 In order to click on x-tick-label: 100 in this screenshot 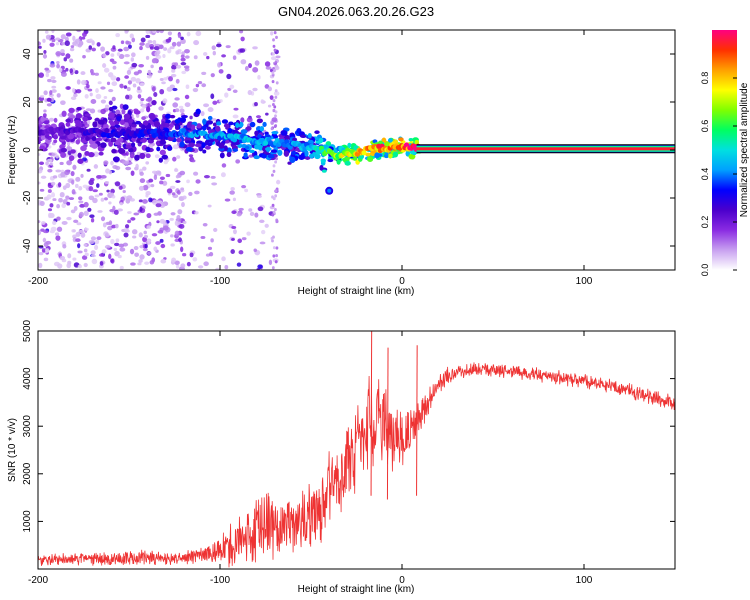, I will do `click(584, 281)`.